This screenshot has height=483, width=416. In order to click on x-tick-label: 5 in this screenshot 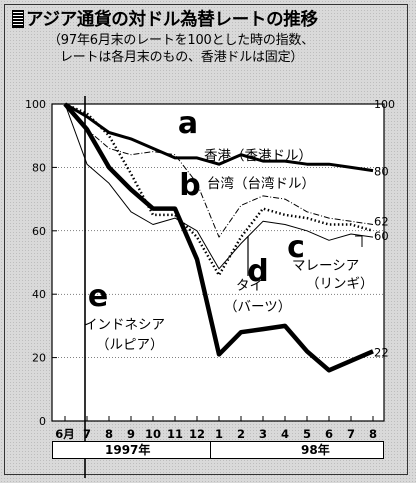, I will do `click(307, 434)`.